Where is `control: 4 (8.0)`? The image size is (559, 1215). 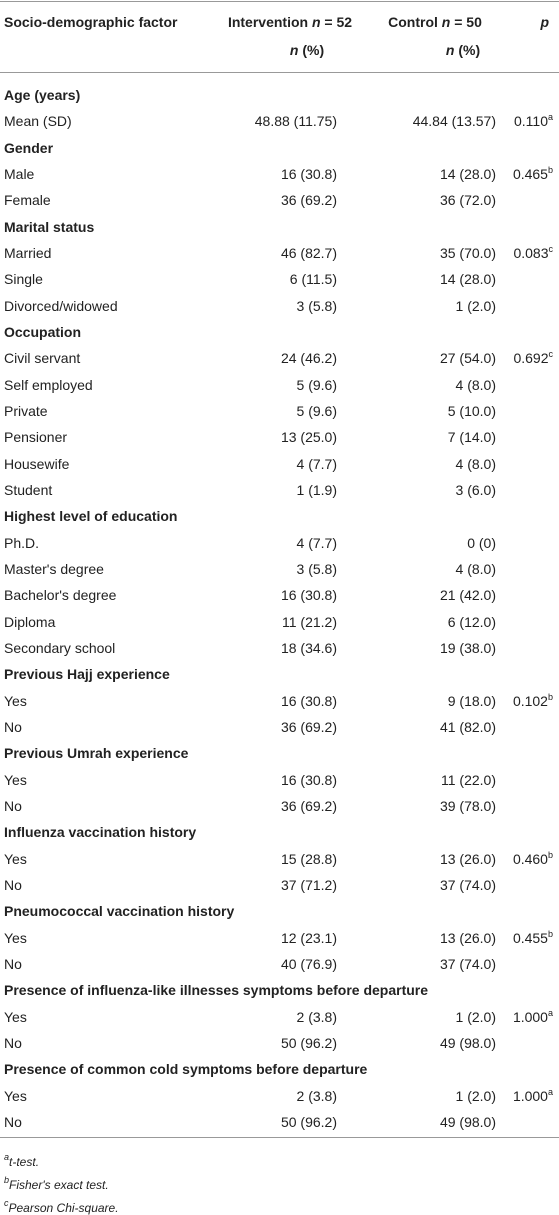
control: 4 (8.0) is located at coordinates (475, 384).